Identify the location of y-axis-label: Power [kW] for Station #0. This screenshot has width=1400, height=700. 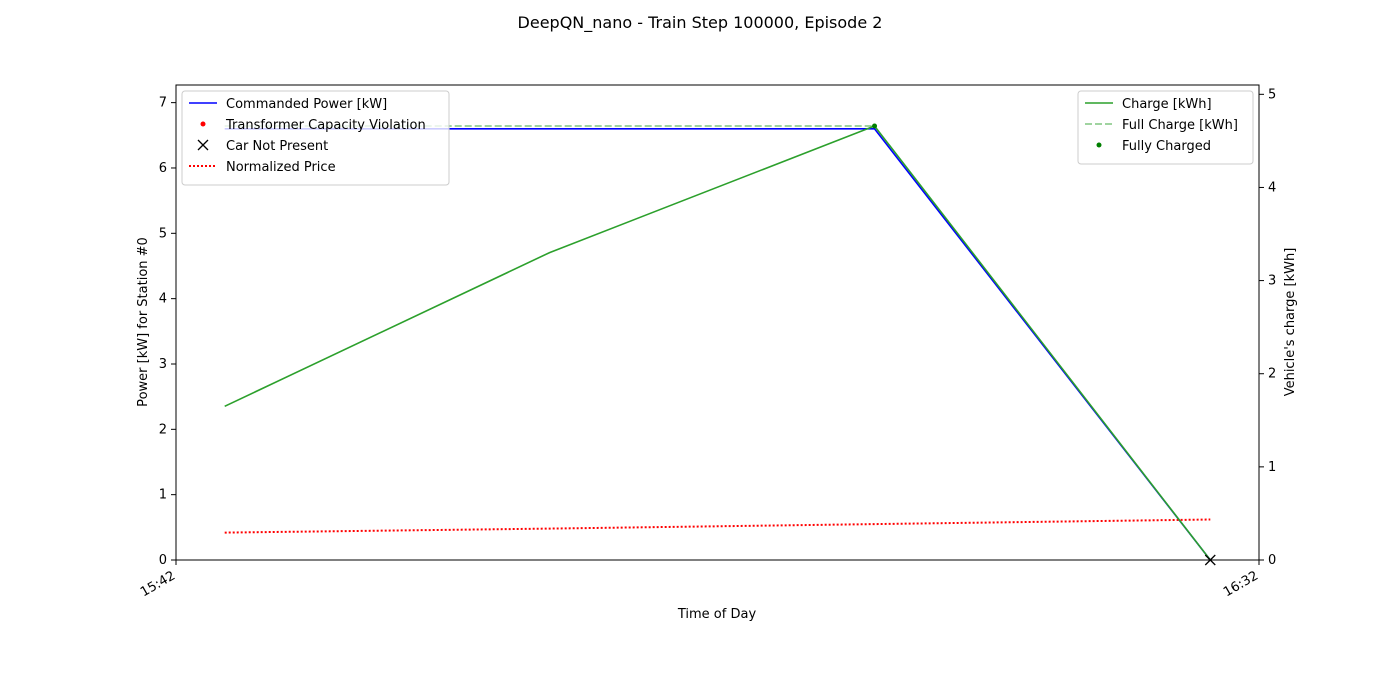
(143, 322).